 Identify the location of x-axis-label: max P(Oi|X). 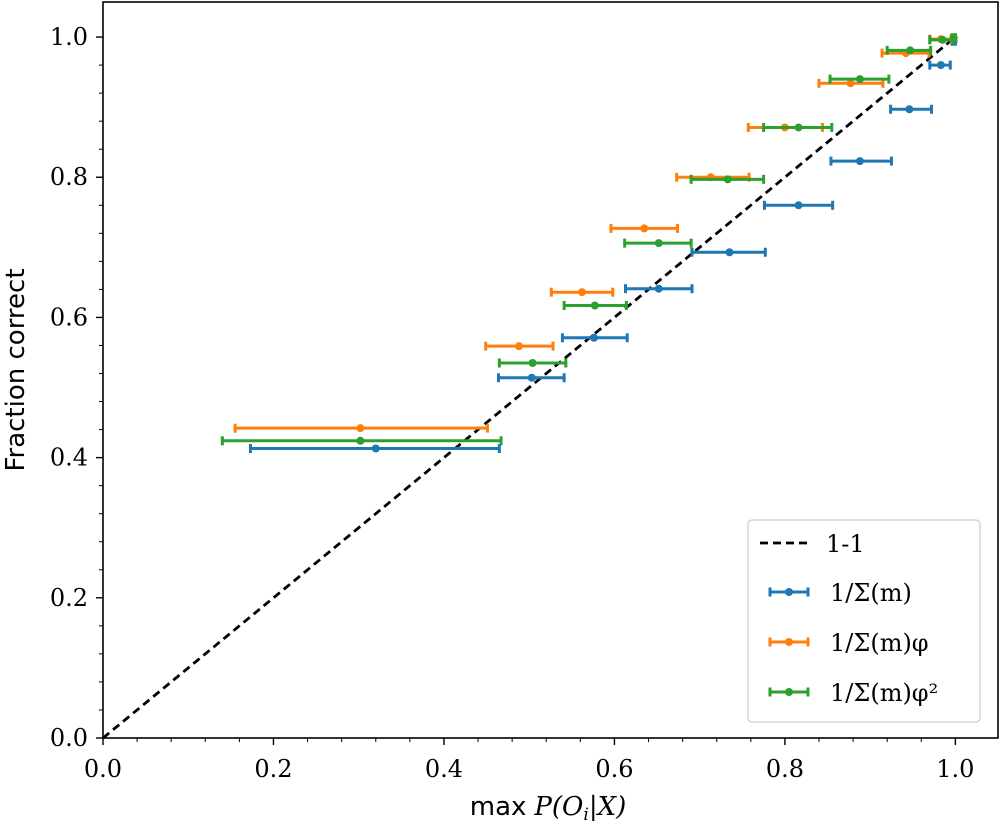
(548, 808).